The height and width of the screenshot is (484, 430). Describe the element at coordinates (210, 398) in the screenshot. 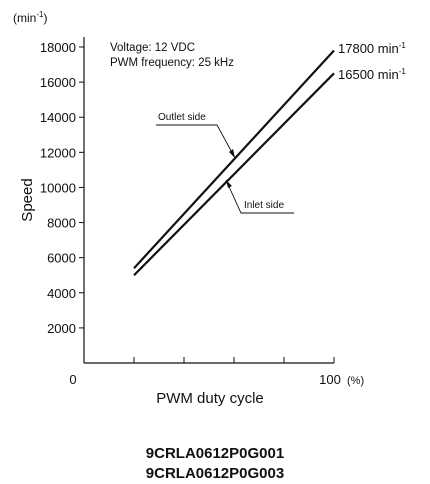

I see `x-axis-title: PWM duty cycle` at that location.